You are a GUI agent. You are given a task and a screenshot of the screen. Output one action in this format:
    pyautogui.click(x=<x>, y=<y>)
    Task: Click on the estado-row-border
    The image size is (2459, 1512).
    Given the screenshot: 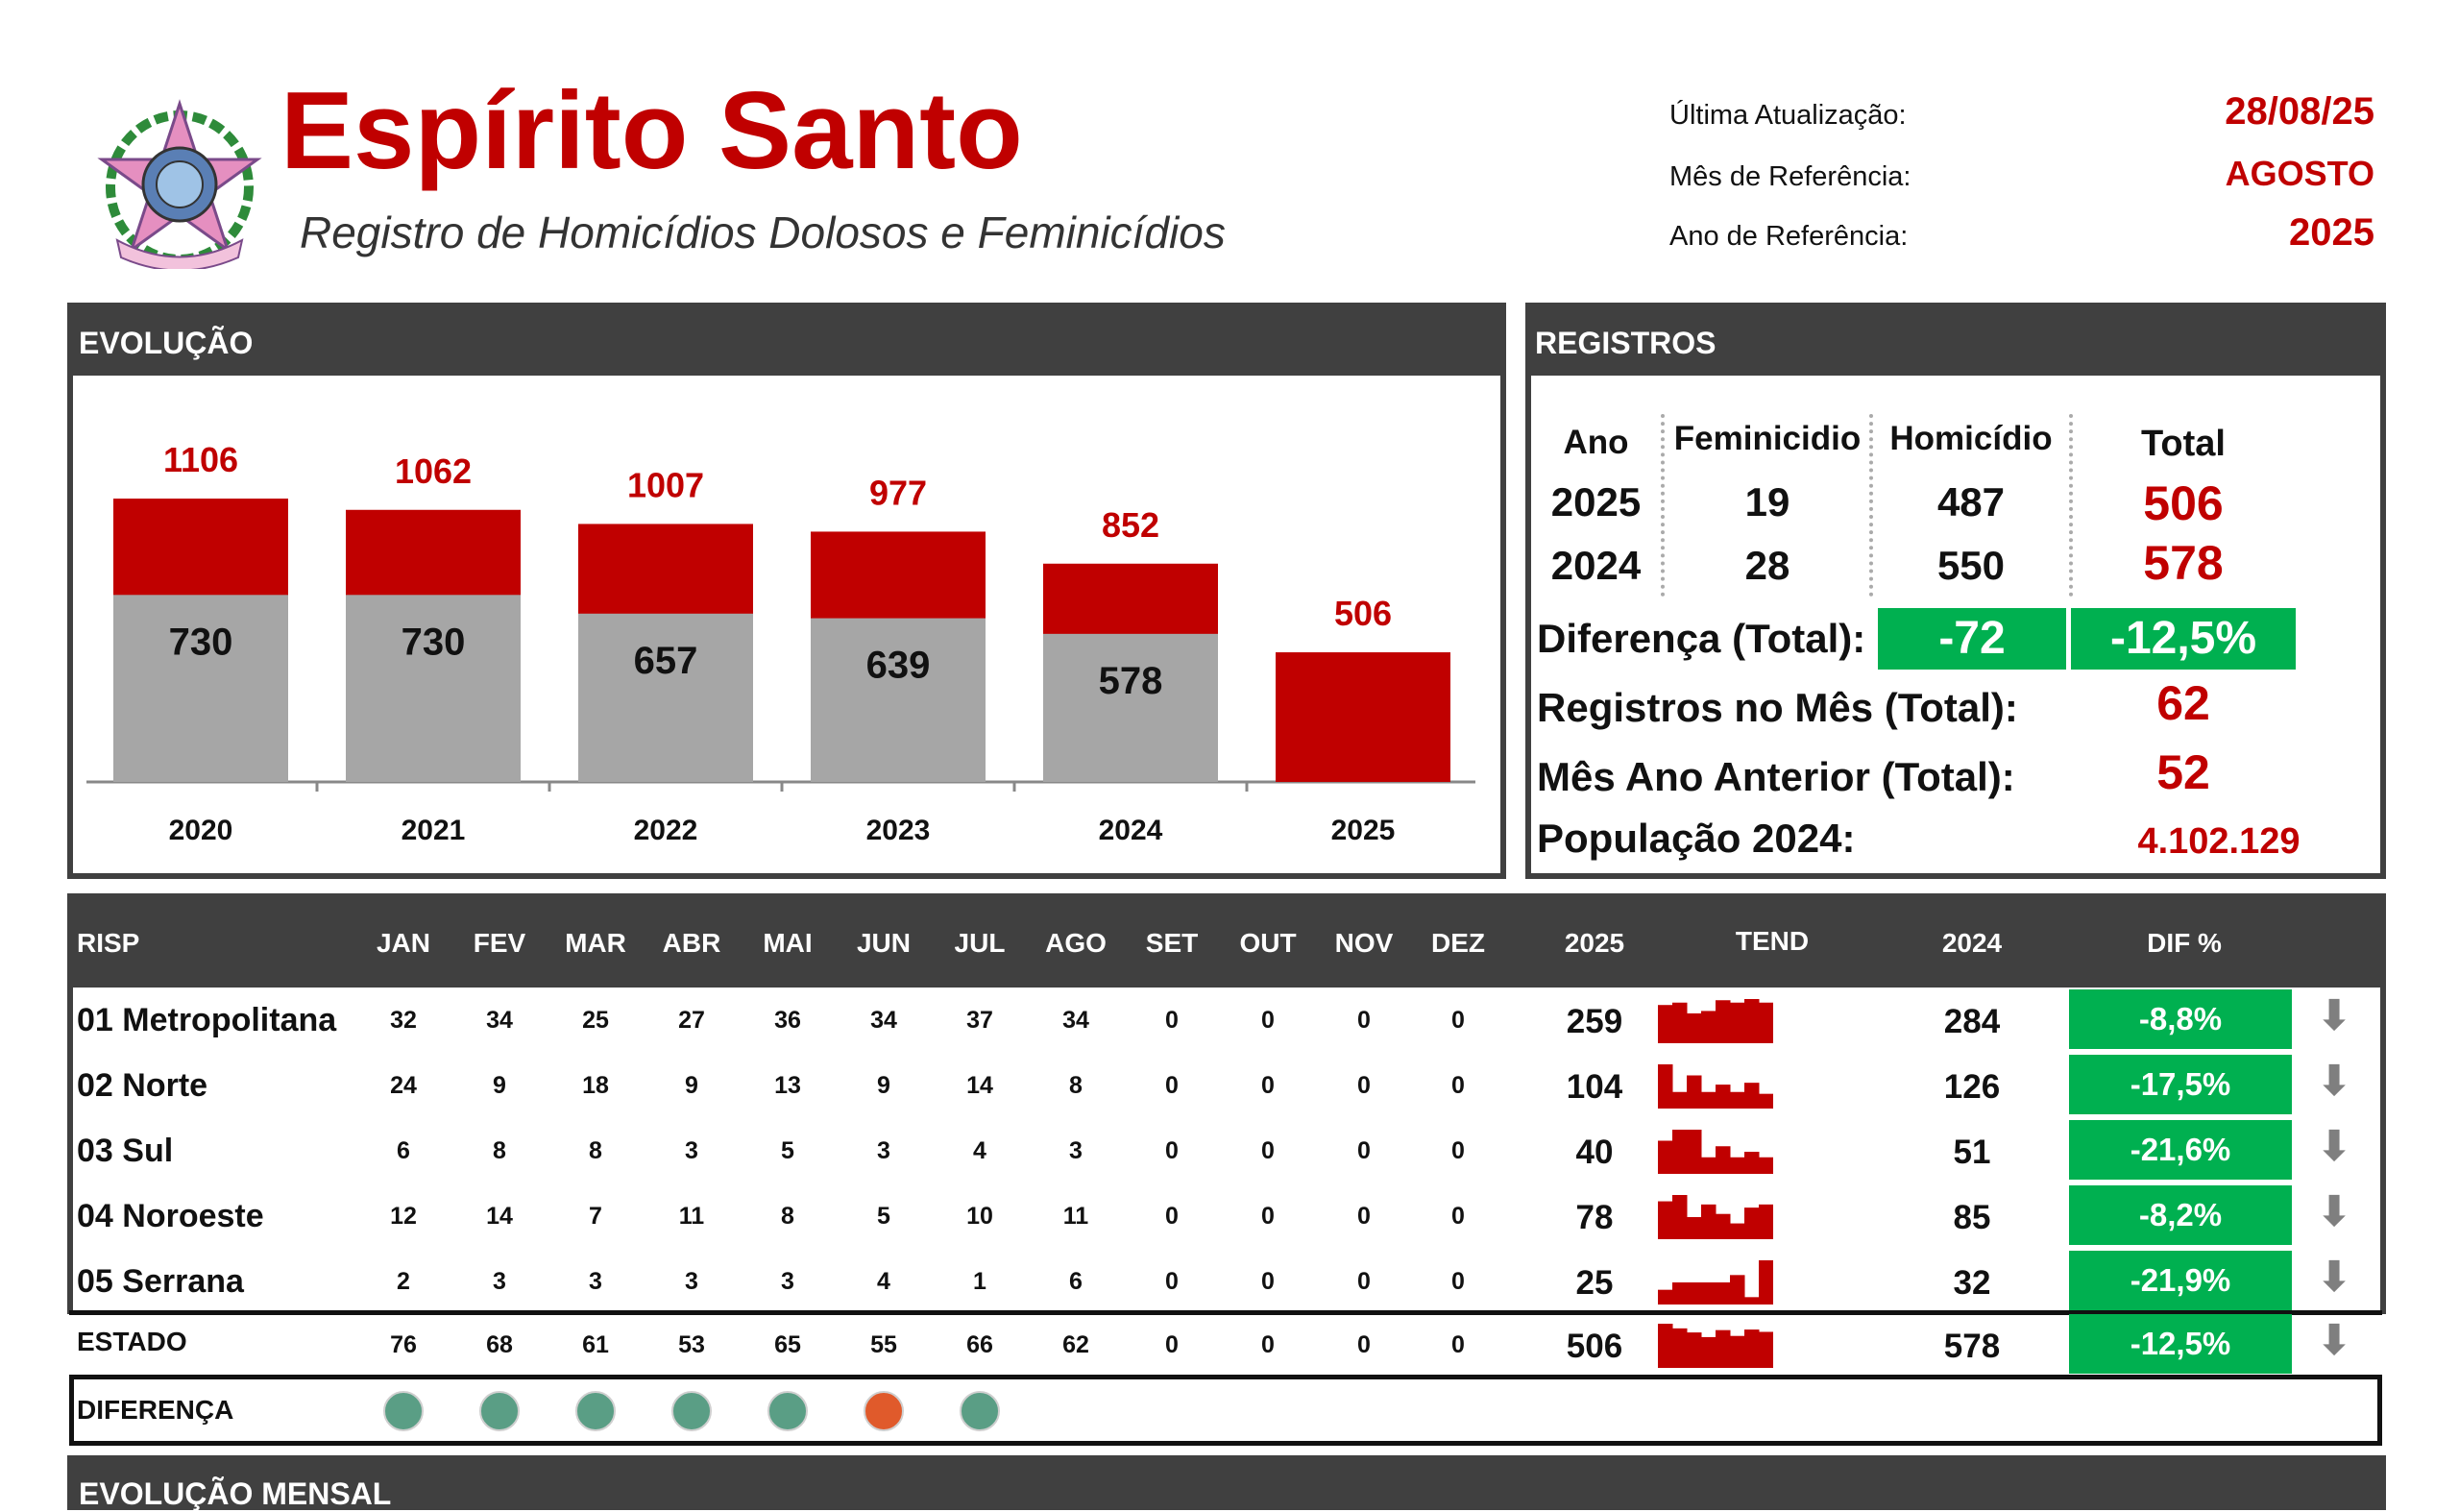 What is the action you would take?
    pyautogui.click(x=1225, y=1344)
    